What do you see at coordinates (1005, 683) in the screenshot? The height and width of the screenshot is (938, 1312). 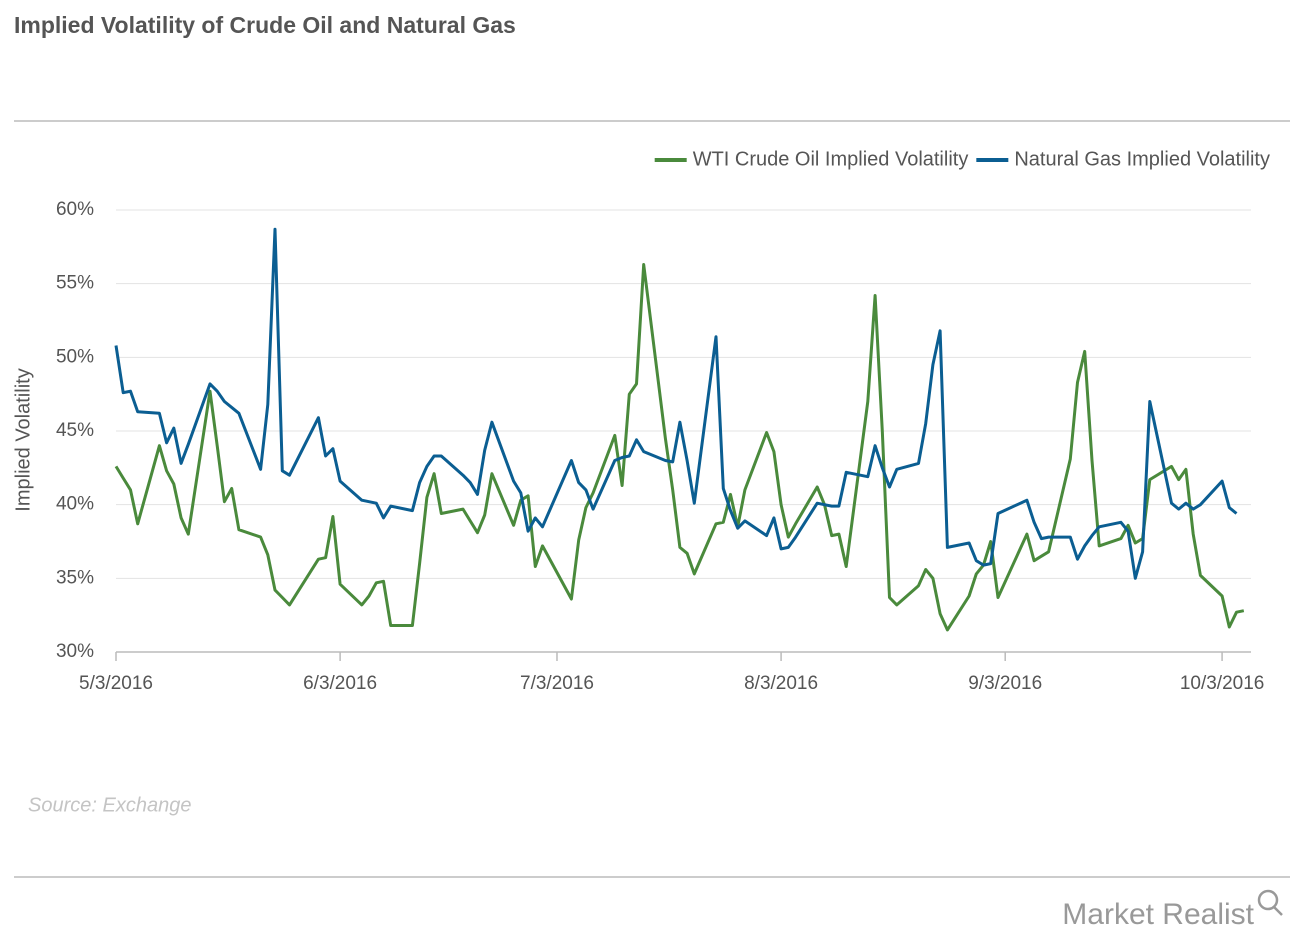 I see `x-tick-label: 9/3/2016` at bounding box center [1005, 683].